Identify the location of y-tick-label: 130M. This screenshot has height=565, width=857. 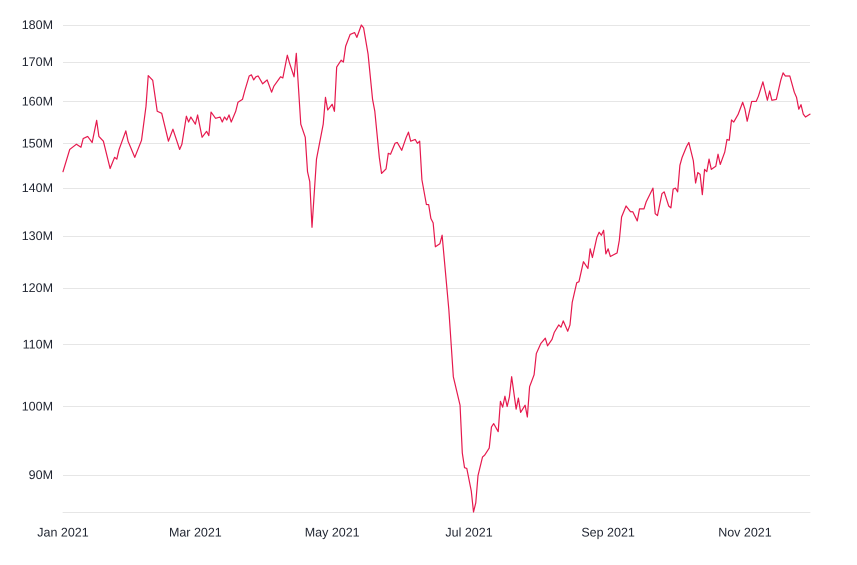
(37, 236).